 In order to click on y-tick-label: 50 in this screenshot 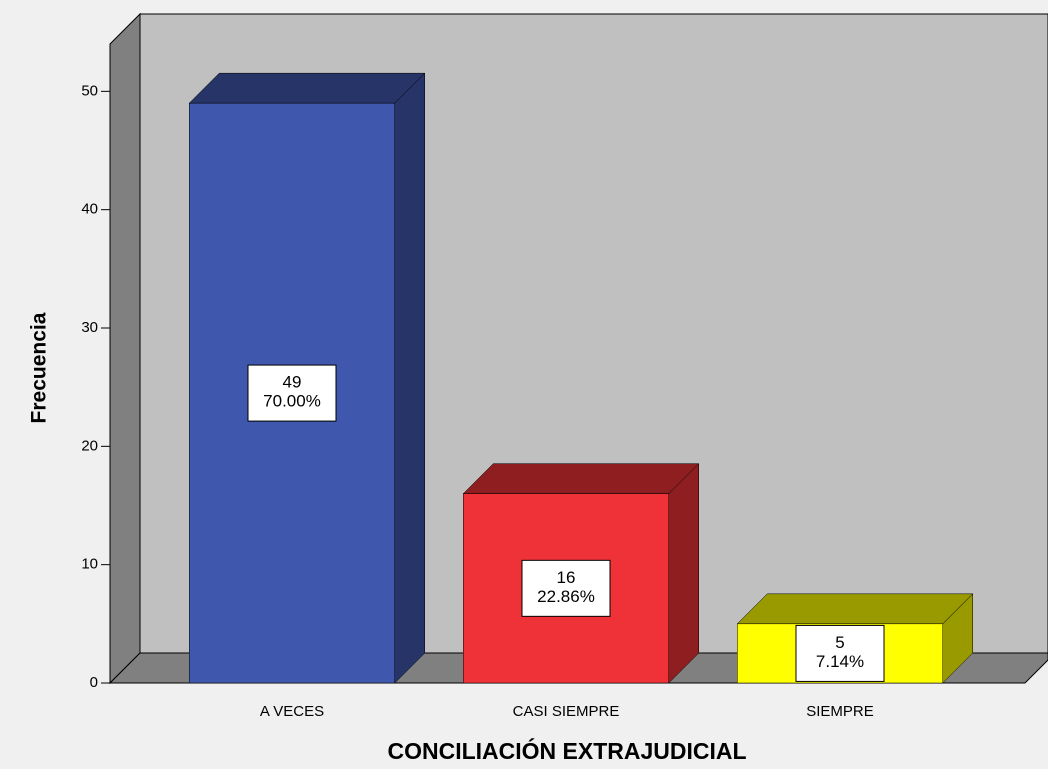, I will do `click(89, 90)`.